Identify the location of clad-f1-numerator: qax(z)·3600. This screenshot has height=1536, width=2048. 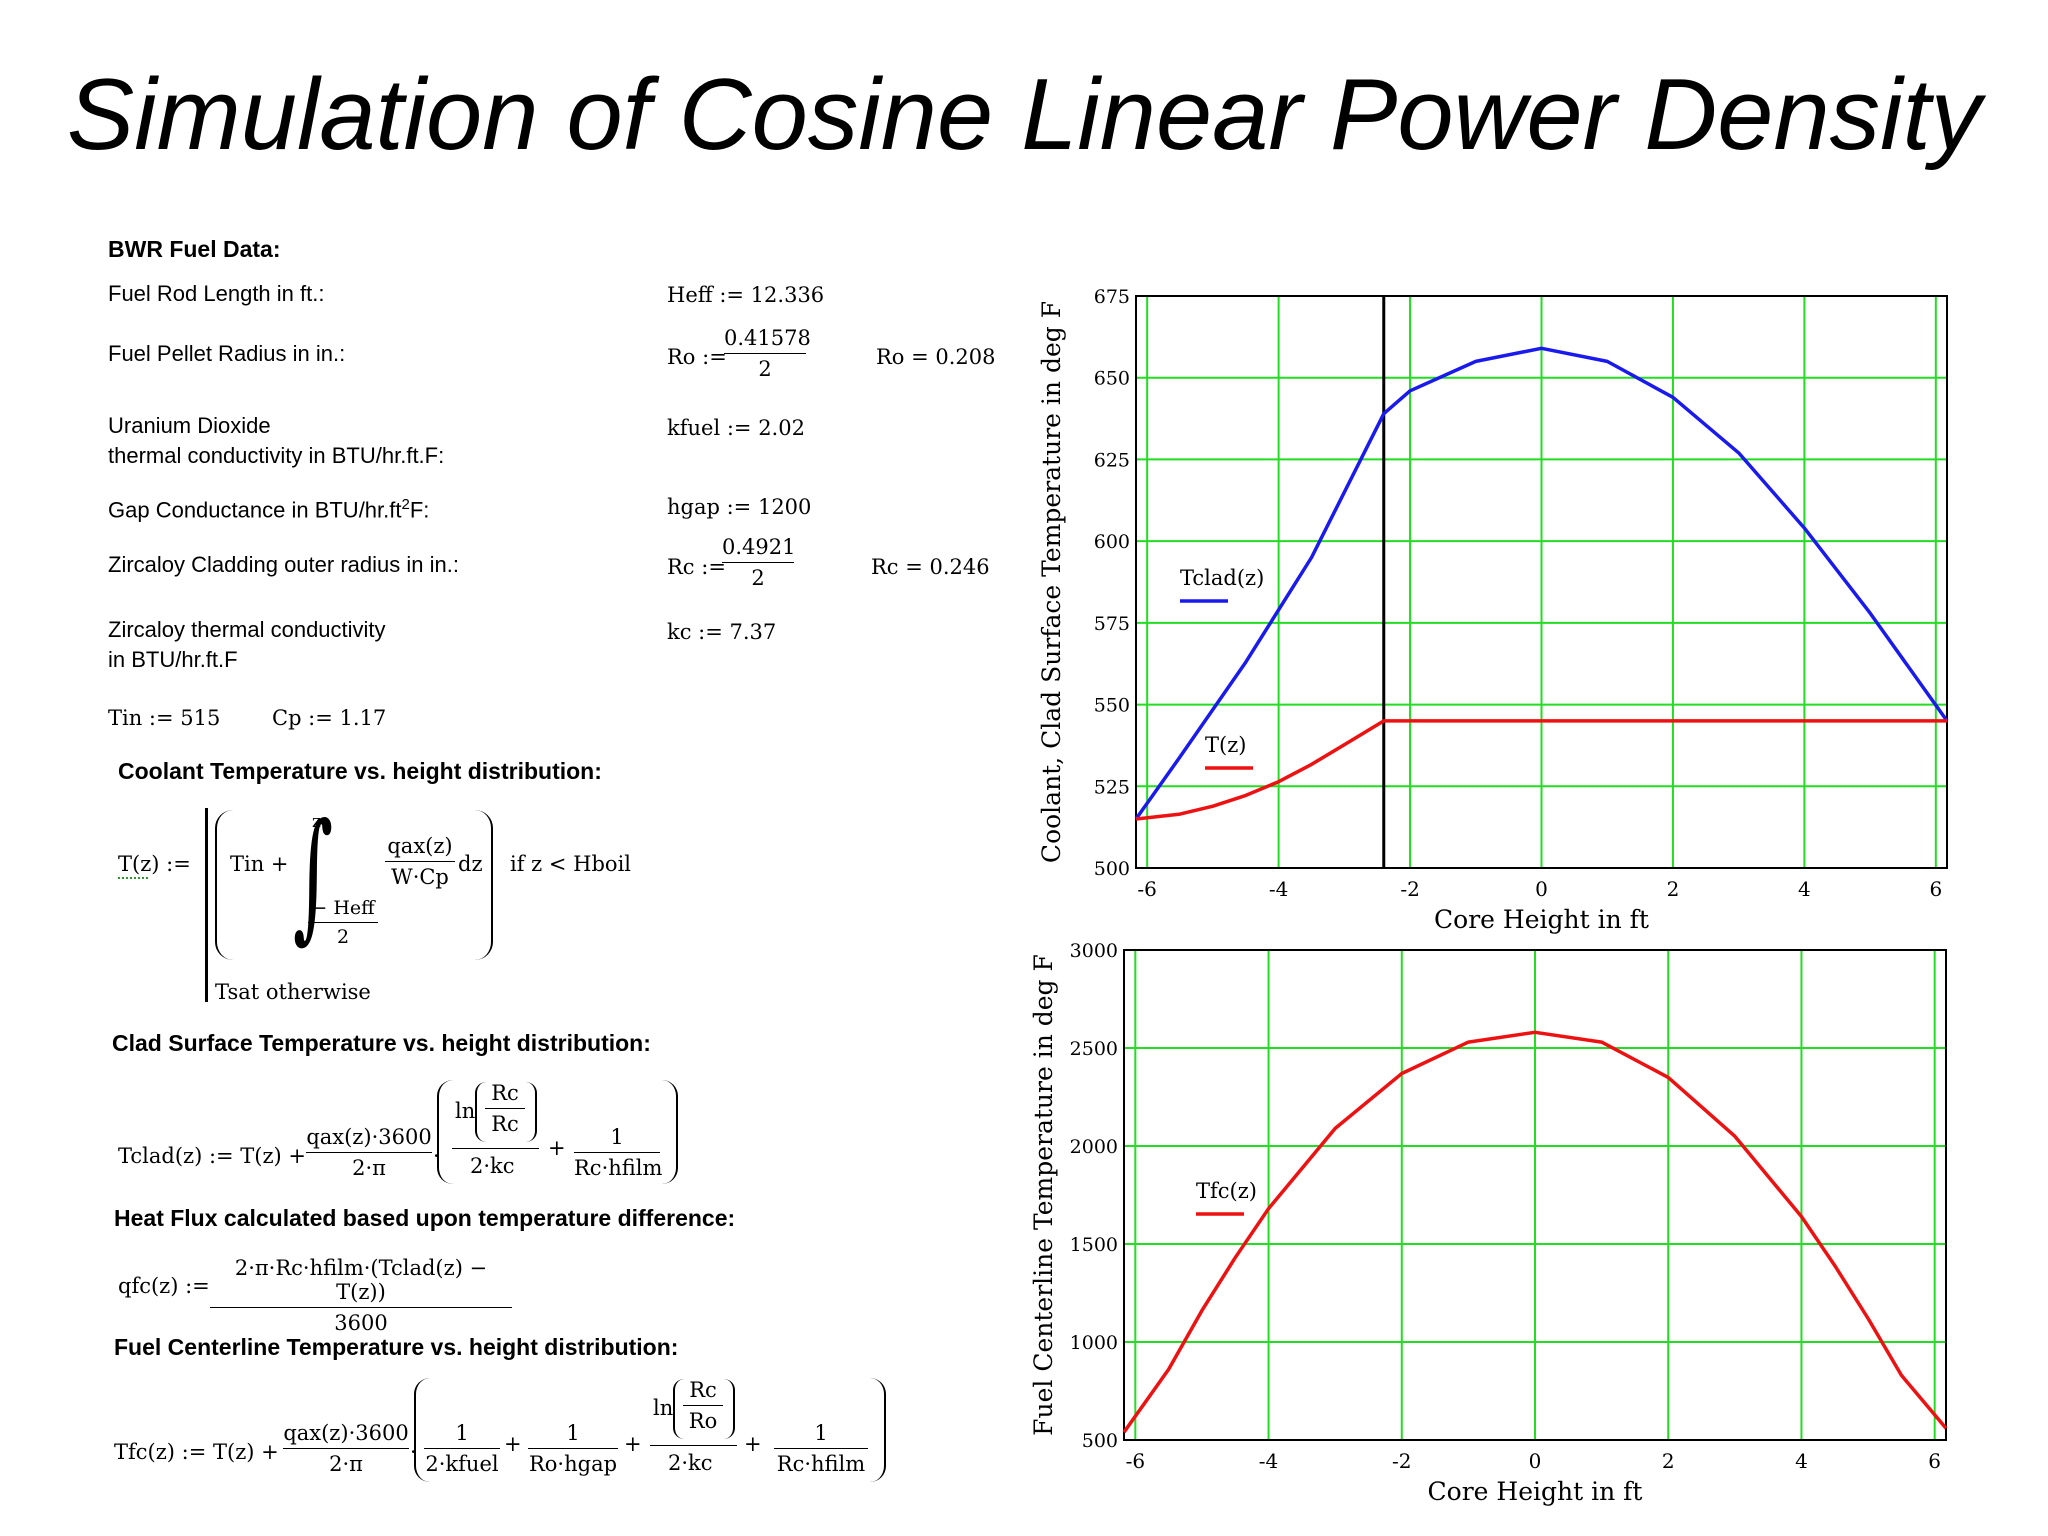
(369, 1137).